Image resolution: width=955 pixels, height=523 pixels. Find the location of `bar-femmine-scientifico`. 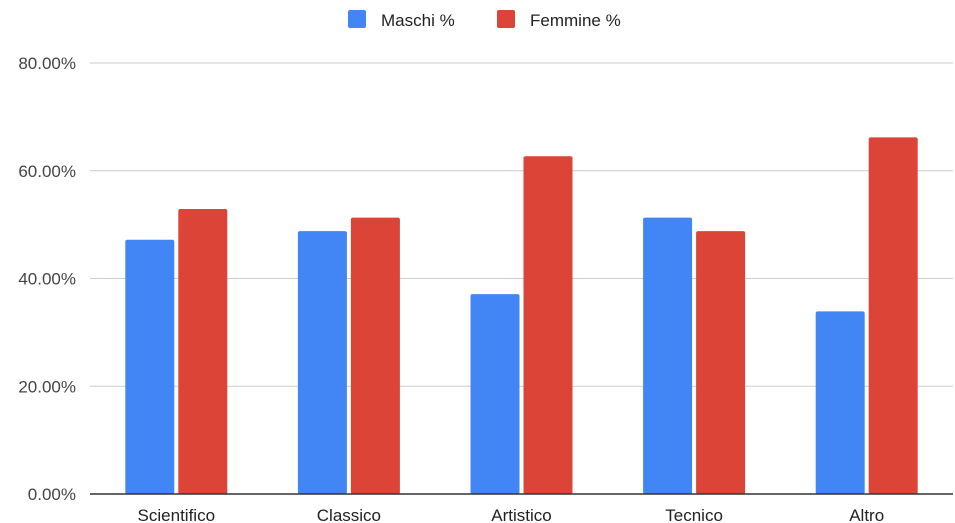

bar-femmine-scientifico is located at coordinates (203, 351).